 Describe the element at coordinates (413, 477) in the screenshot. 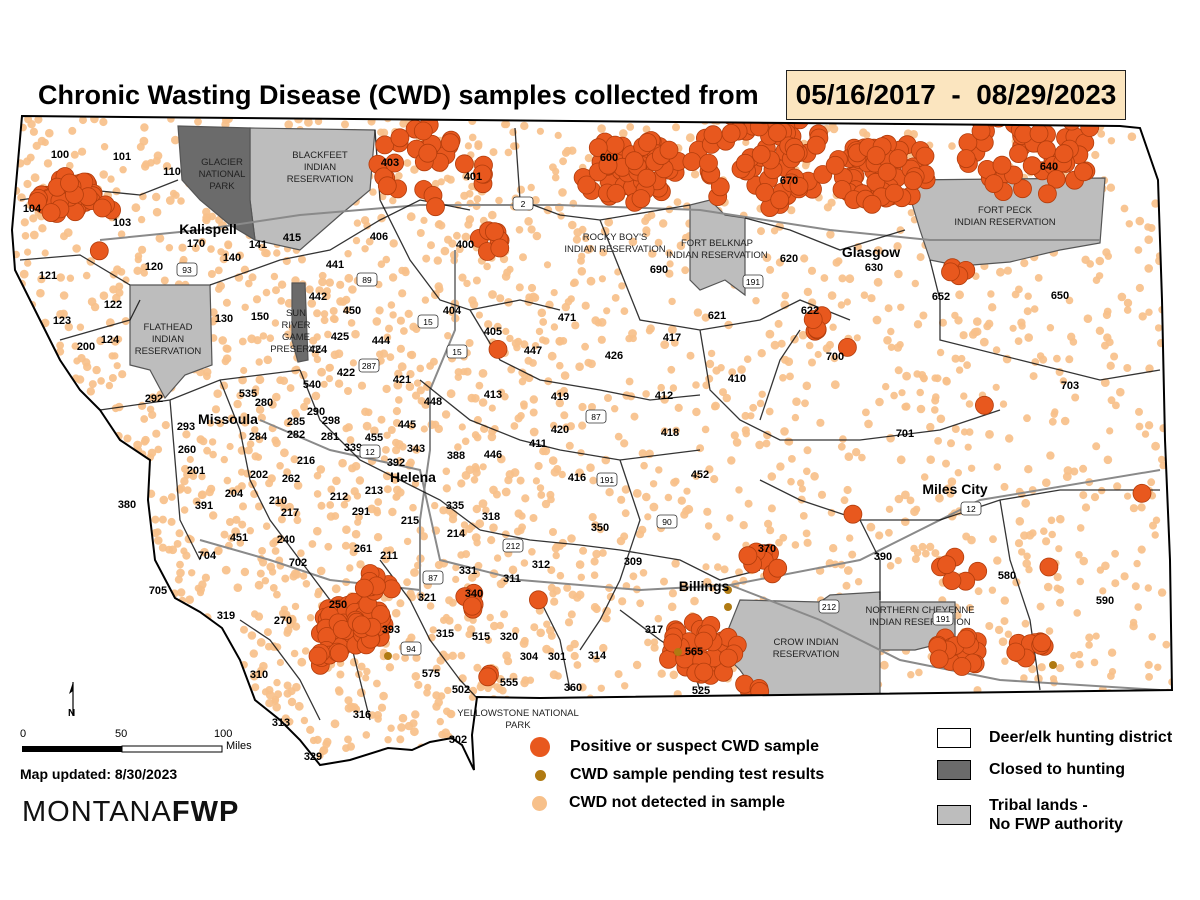

I see `city-label: Helena` at that location.